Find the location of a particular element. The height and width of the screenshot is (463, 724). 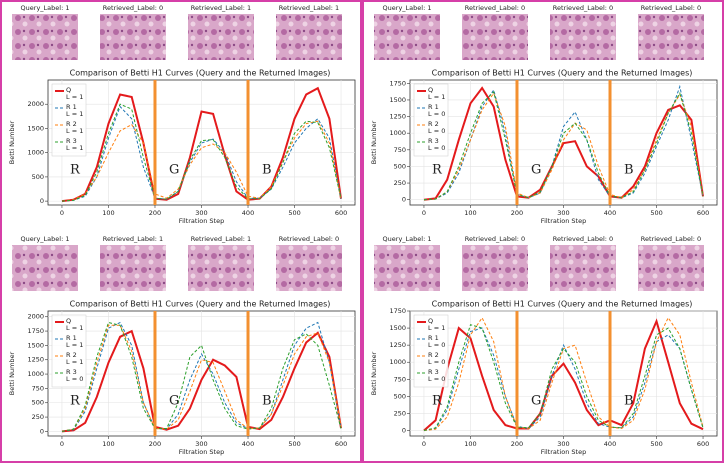

y-tick-label: 500 is located at coordinates (400, 396).